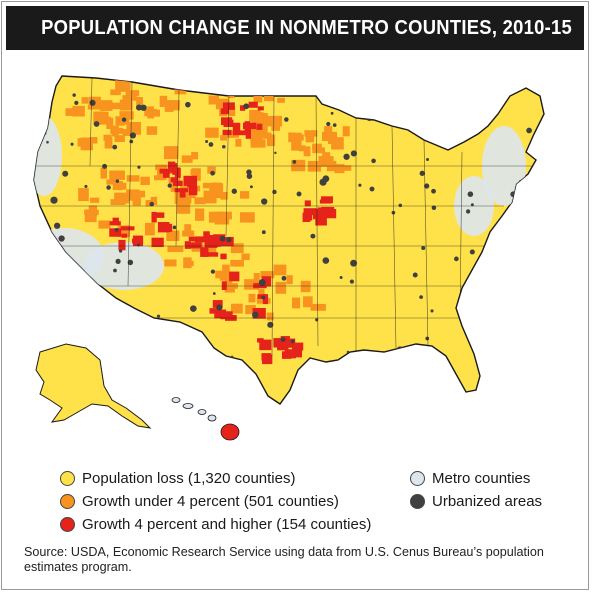 Image resolution: width=592 pixels, height=593 pixels. I want to click on legend-swatch-yellow, so click(67, 478).